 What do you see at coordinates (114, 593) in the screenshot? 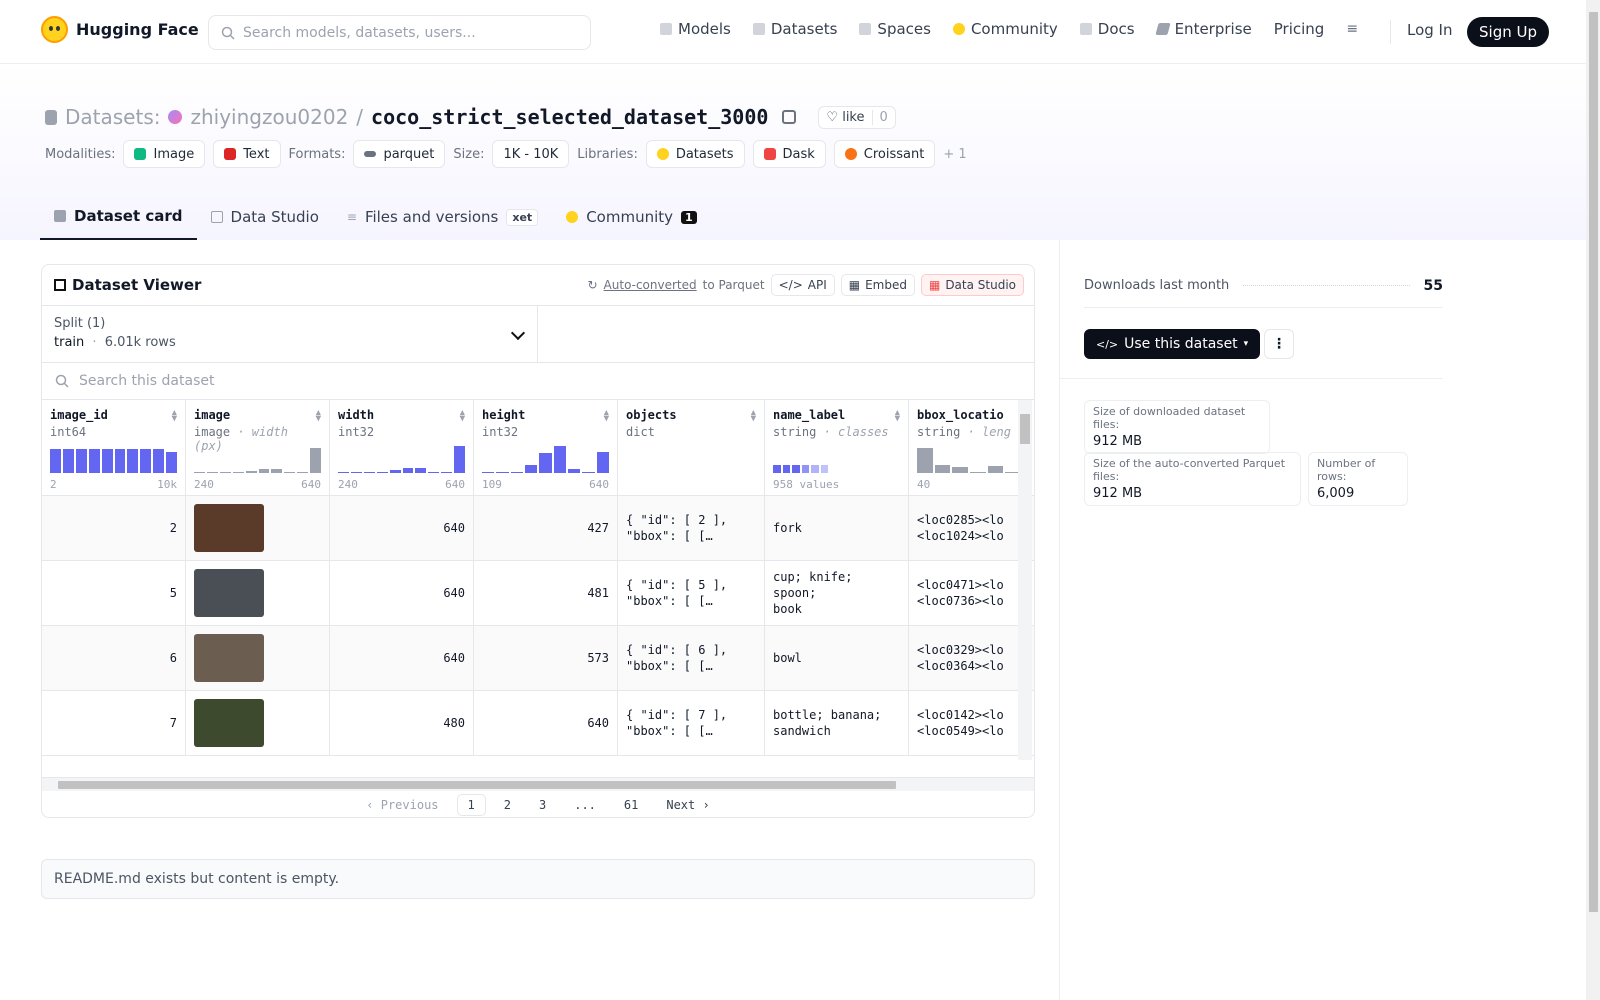
I see `cell-image_id: 5` at bounding box center [114, 593].